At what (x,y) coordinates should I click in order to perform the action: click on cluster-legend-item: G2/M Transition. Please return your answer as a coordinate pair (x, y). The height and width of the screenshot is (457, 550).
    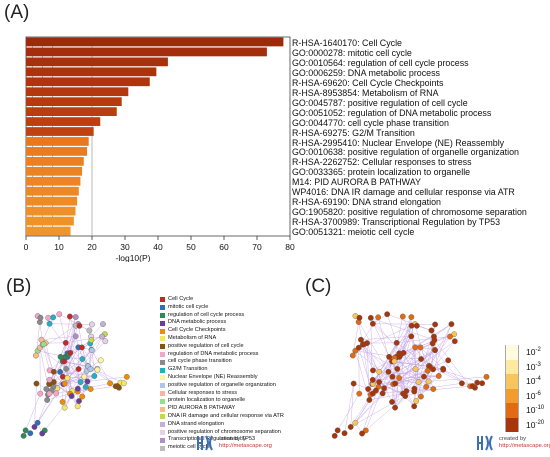
    Looking at the image, I should click on (233, 370).